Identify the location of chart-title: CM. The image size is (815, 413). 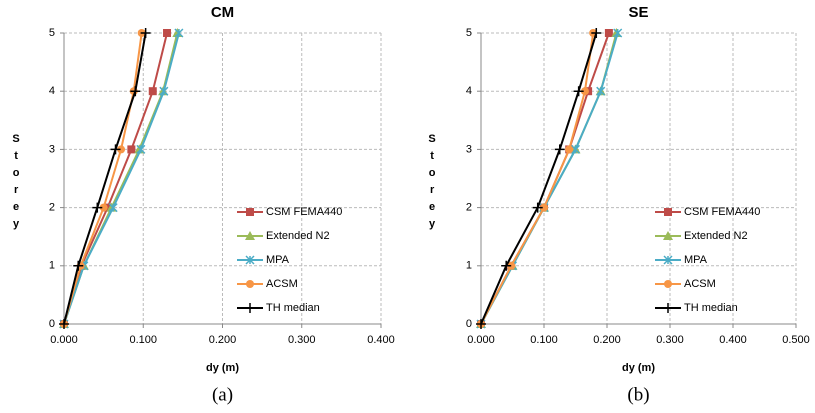
(222, 12).